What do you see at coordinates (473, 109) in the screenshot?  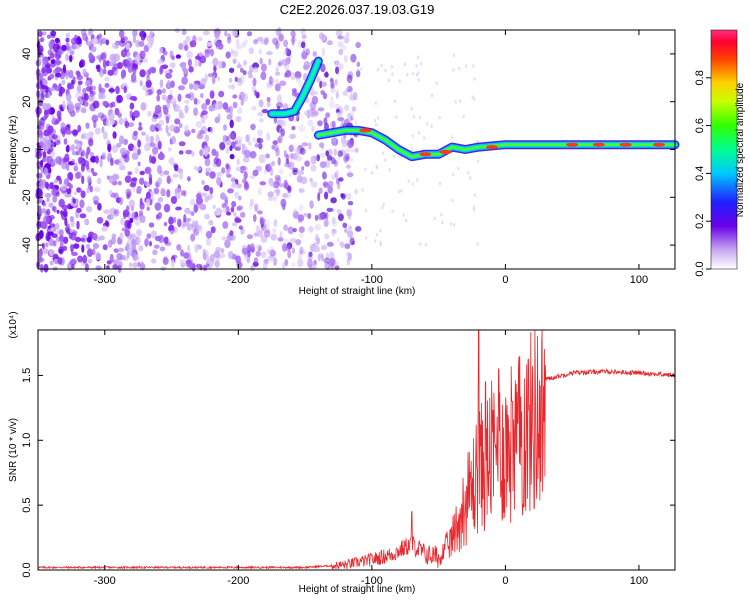 I see `spectrogram-ridge` at bounding box center [473, 109].